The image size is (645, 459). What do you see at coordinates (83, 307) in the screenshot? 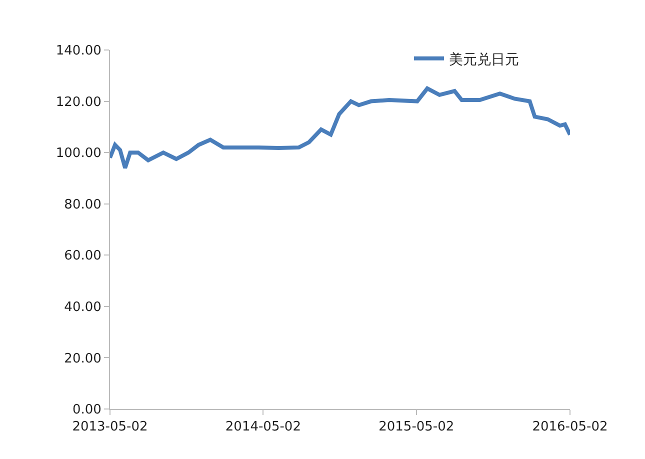
I see `y-tick-label: 40.00` at bounding box center [83, 307].